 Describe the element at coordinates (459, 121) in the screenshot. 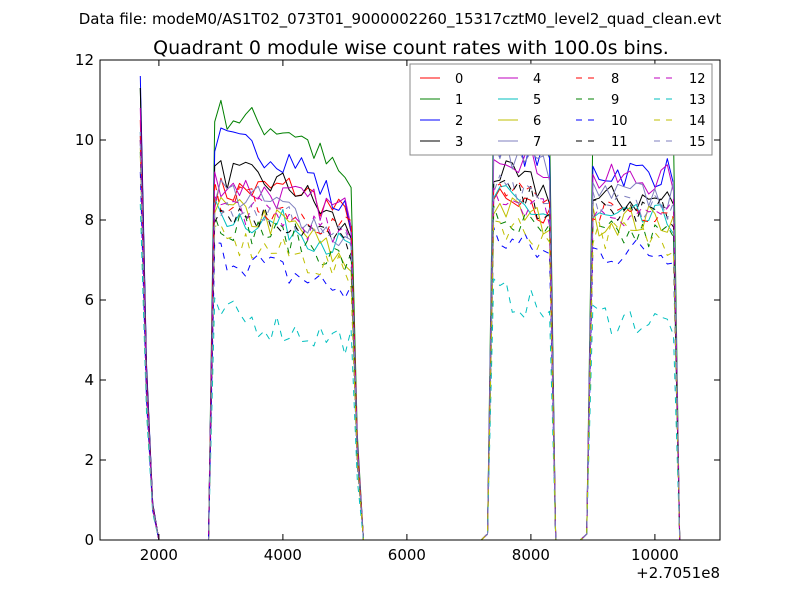

I see `legend-label-2: 2` at that location.